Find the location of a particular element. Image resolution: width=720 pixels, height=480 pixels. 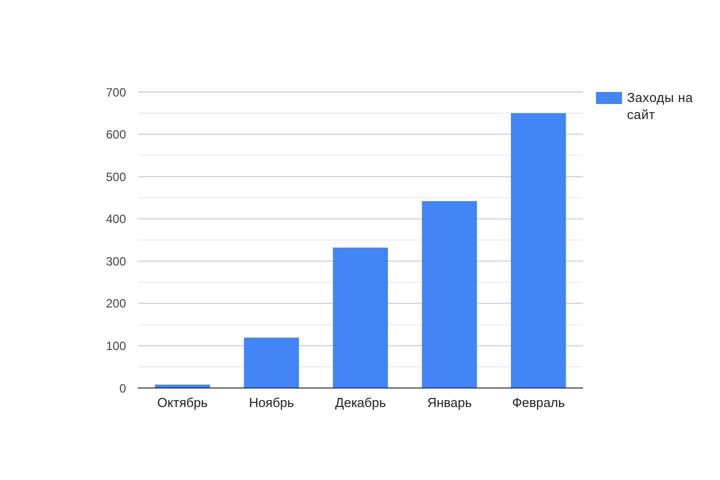

y-tick-label: 100 is located at coordinates (116, 345).